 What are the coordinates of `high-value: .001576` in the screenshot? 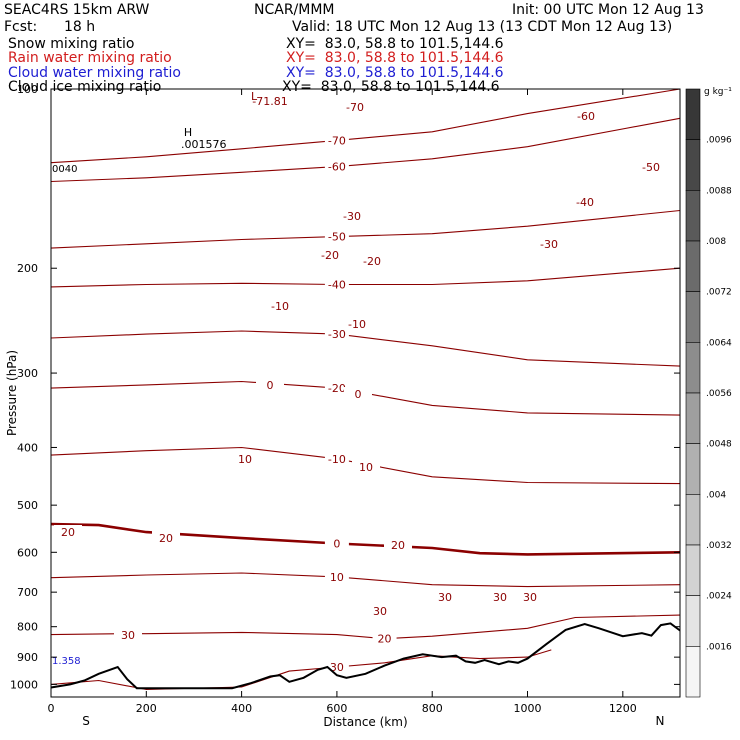 It's located at (204, 144).